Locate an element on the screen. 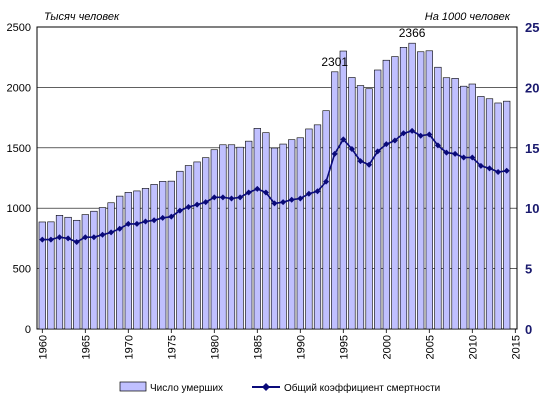 The width and height of the screenshot is (542, 407). peak-annotation: 2366 is located at coordinates (412, 33).